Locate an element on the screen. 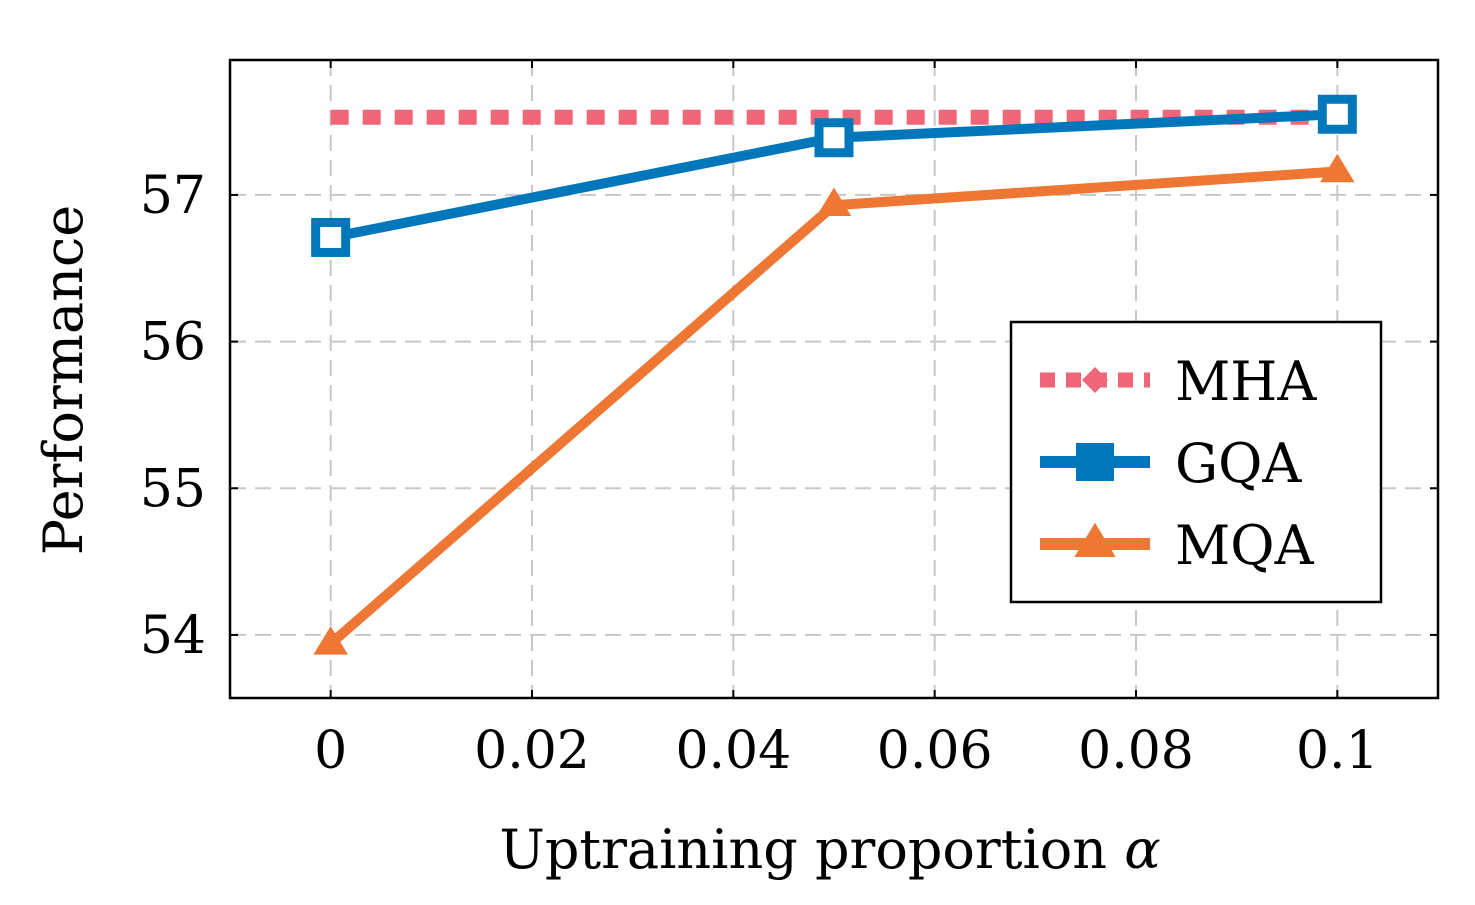  x-axis-label-symbol: α is located at coordinates (1142, 849).